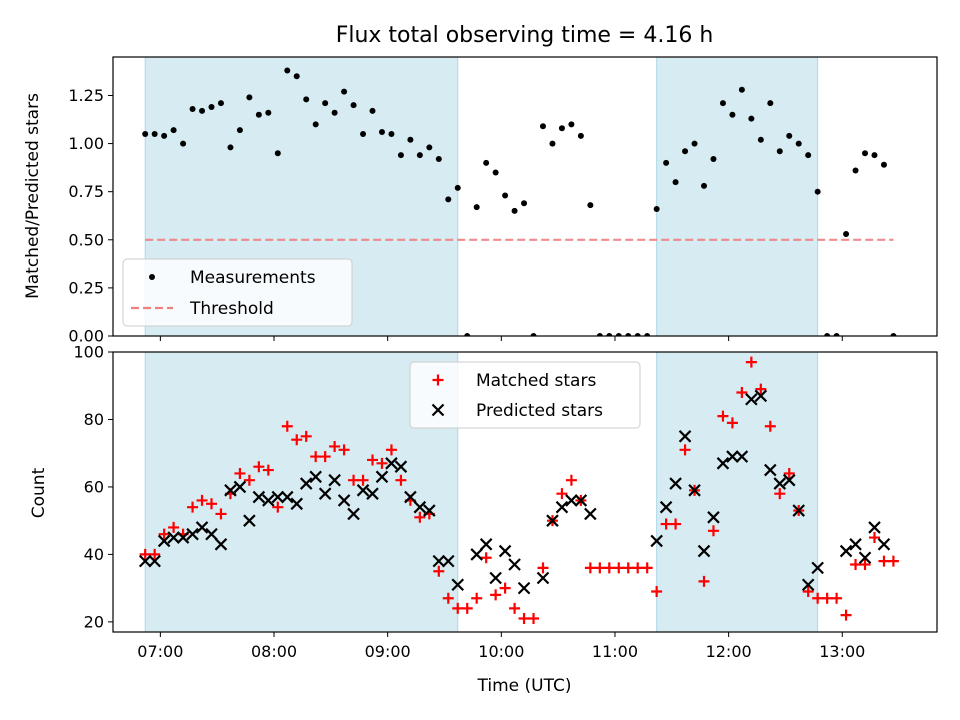  I want to click on top-y-tick-label: 0.25, so click(86, 287).